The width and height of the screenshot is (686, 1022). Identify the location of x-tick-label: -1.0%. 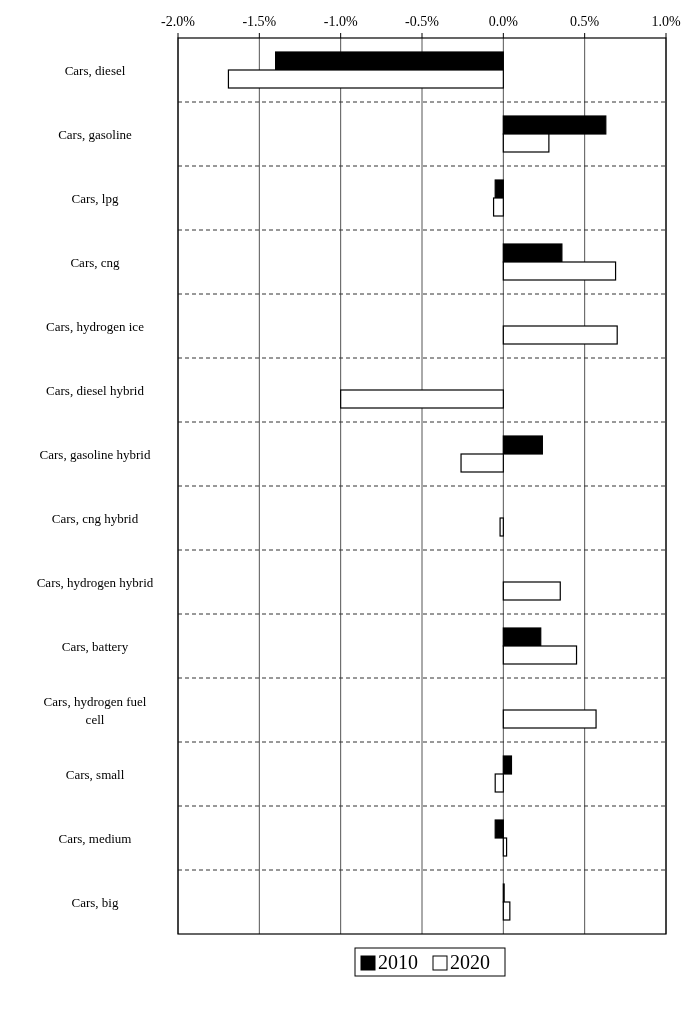
(340, 21).